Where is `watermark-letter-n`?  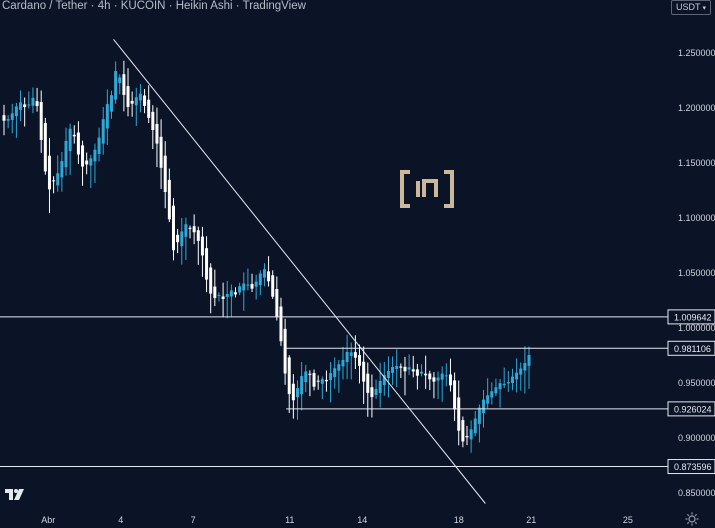
watermark-letter-n is located at coordinates (430, 188).